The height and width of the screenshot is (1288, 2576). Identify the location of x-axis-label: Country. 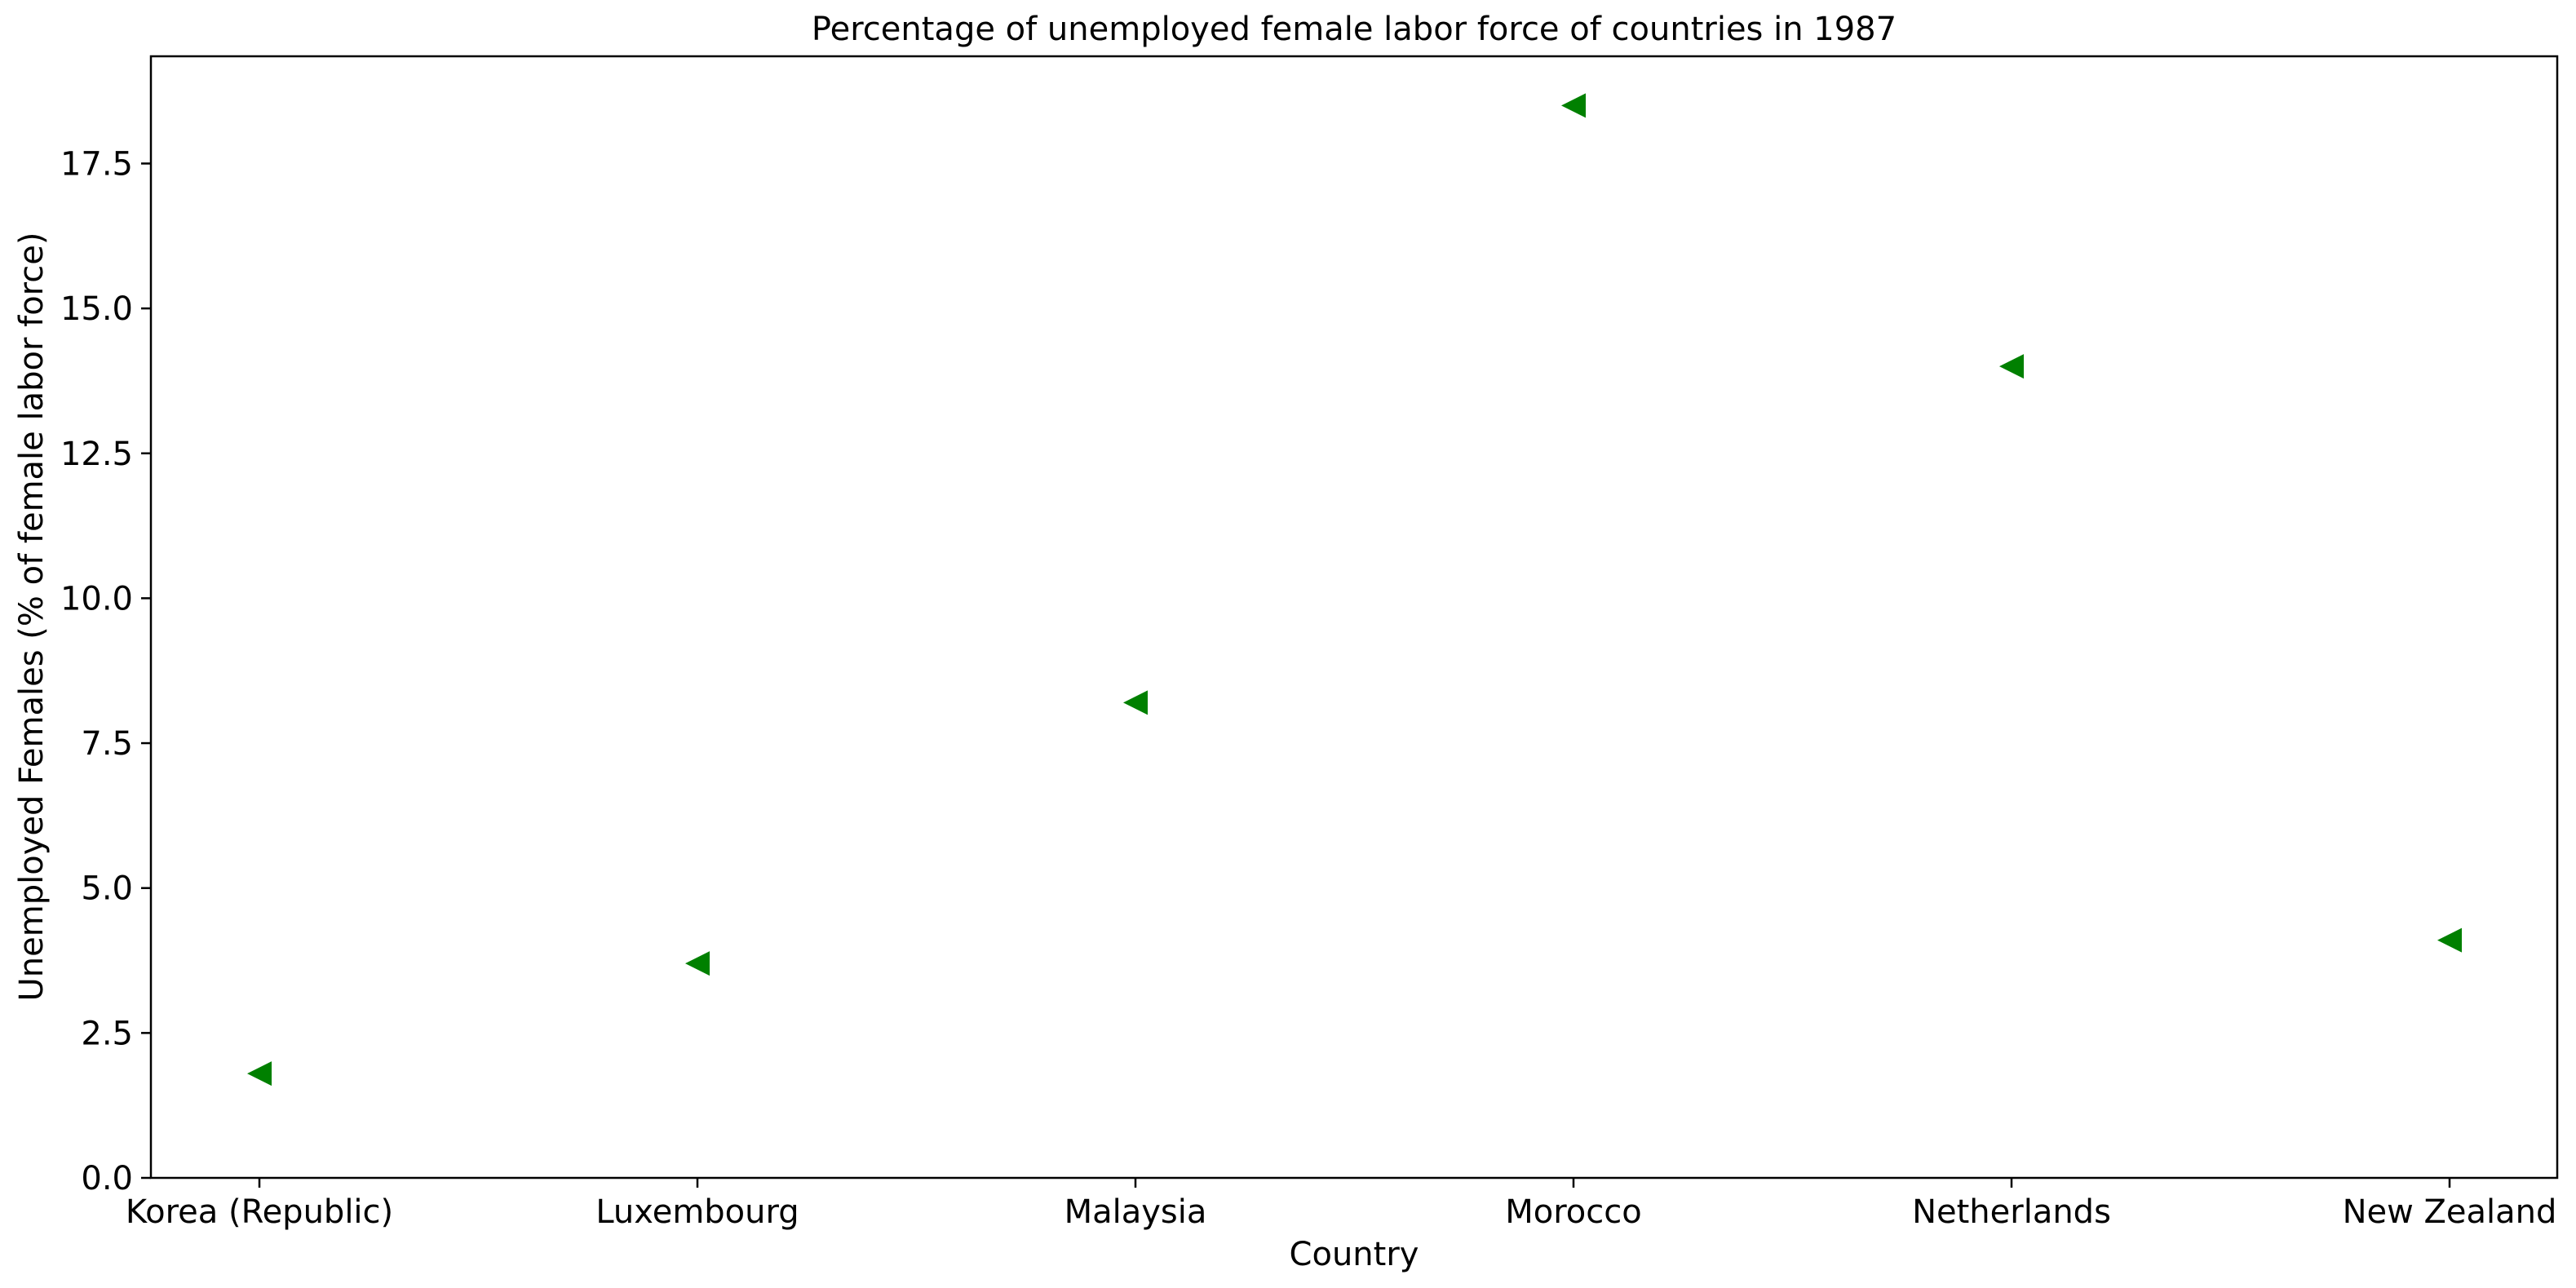
(1354, 1254).